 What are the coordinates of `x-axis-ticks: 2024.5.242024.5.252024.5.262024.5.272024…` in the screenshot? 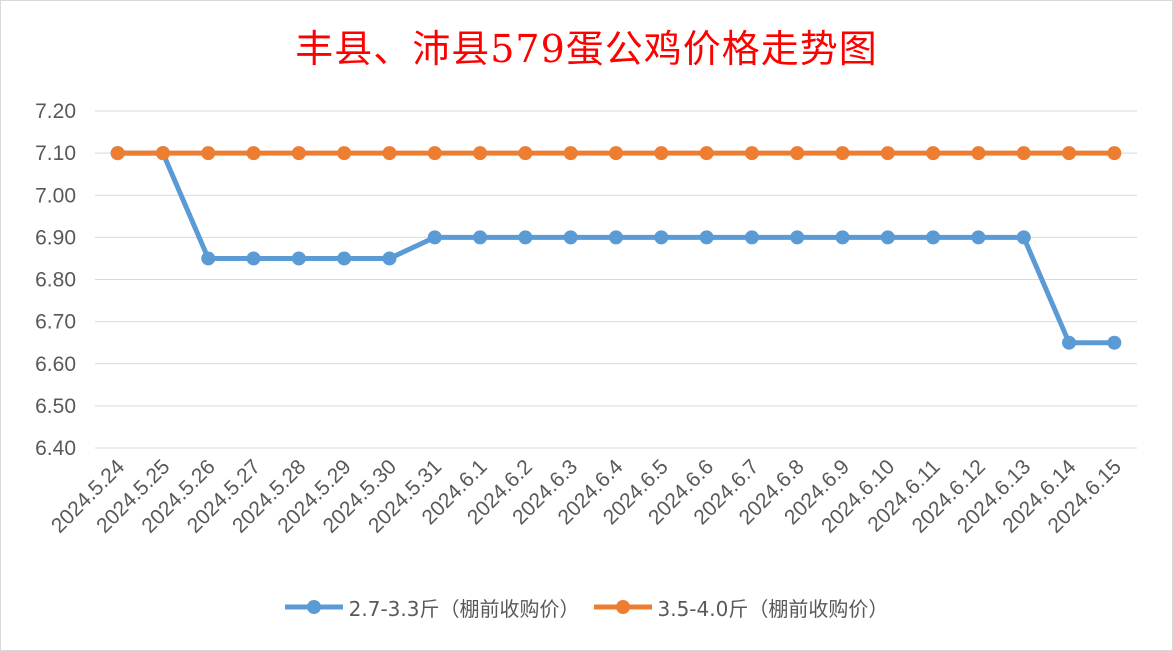 It's located at (586, 496).